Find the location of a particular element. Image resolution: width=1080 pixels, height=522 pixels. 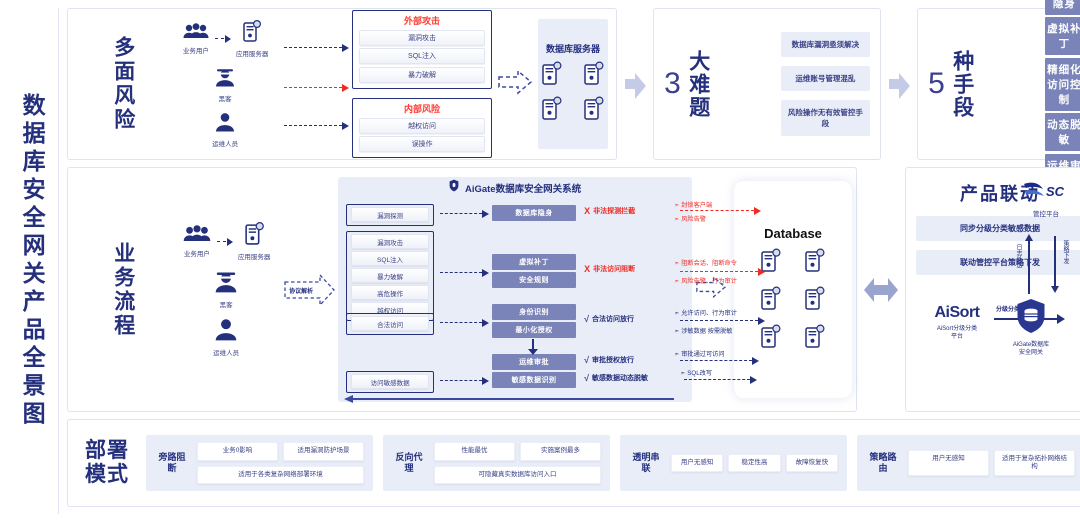

risk-actor-label: 运维人员 is located at coordinates (225, 144).